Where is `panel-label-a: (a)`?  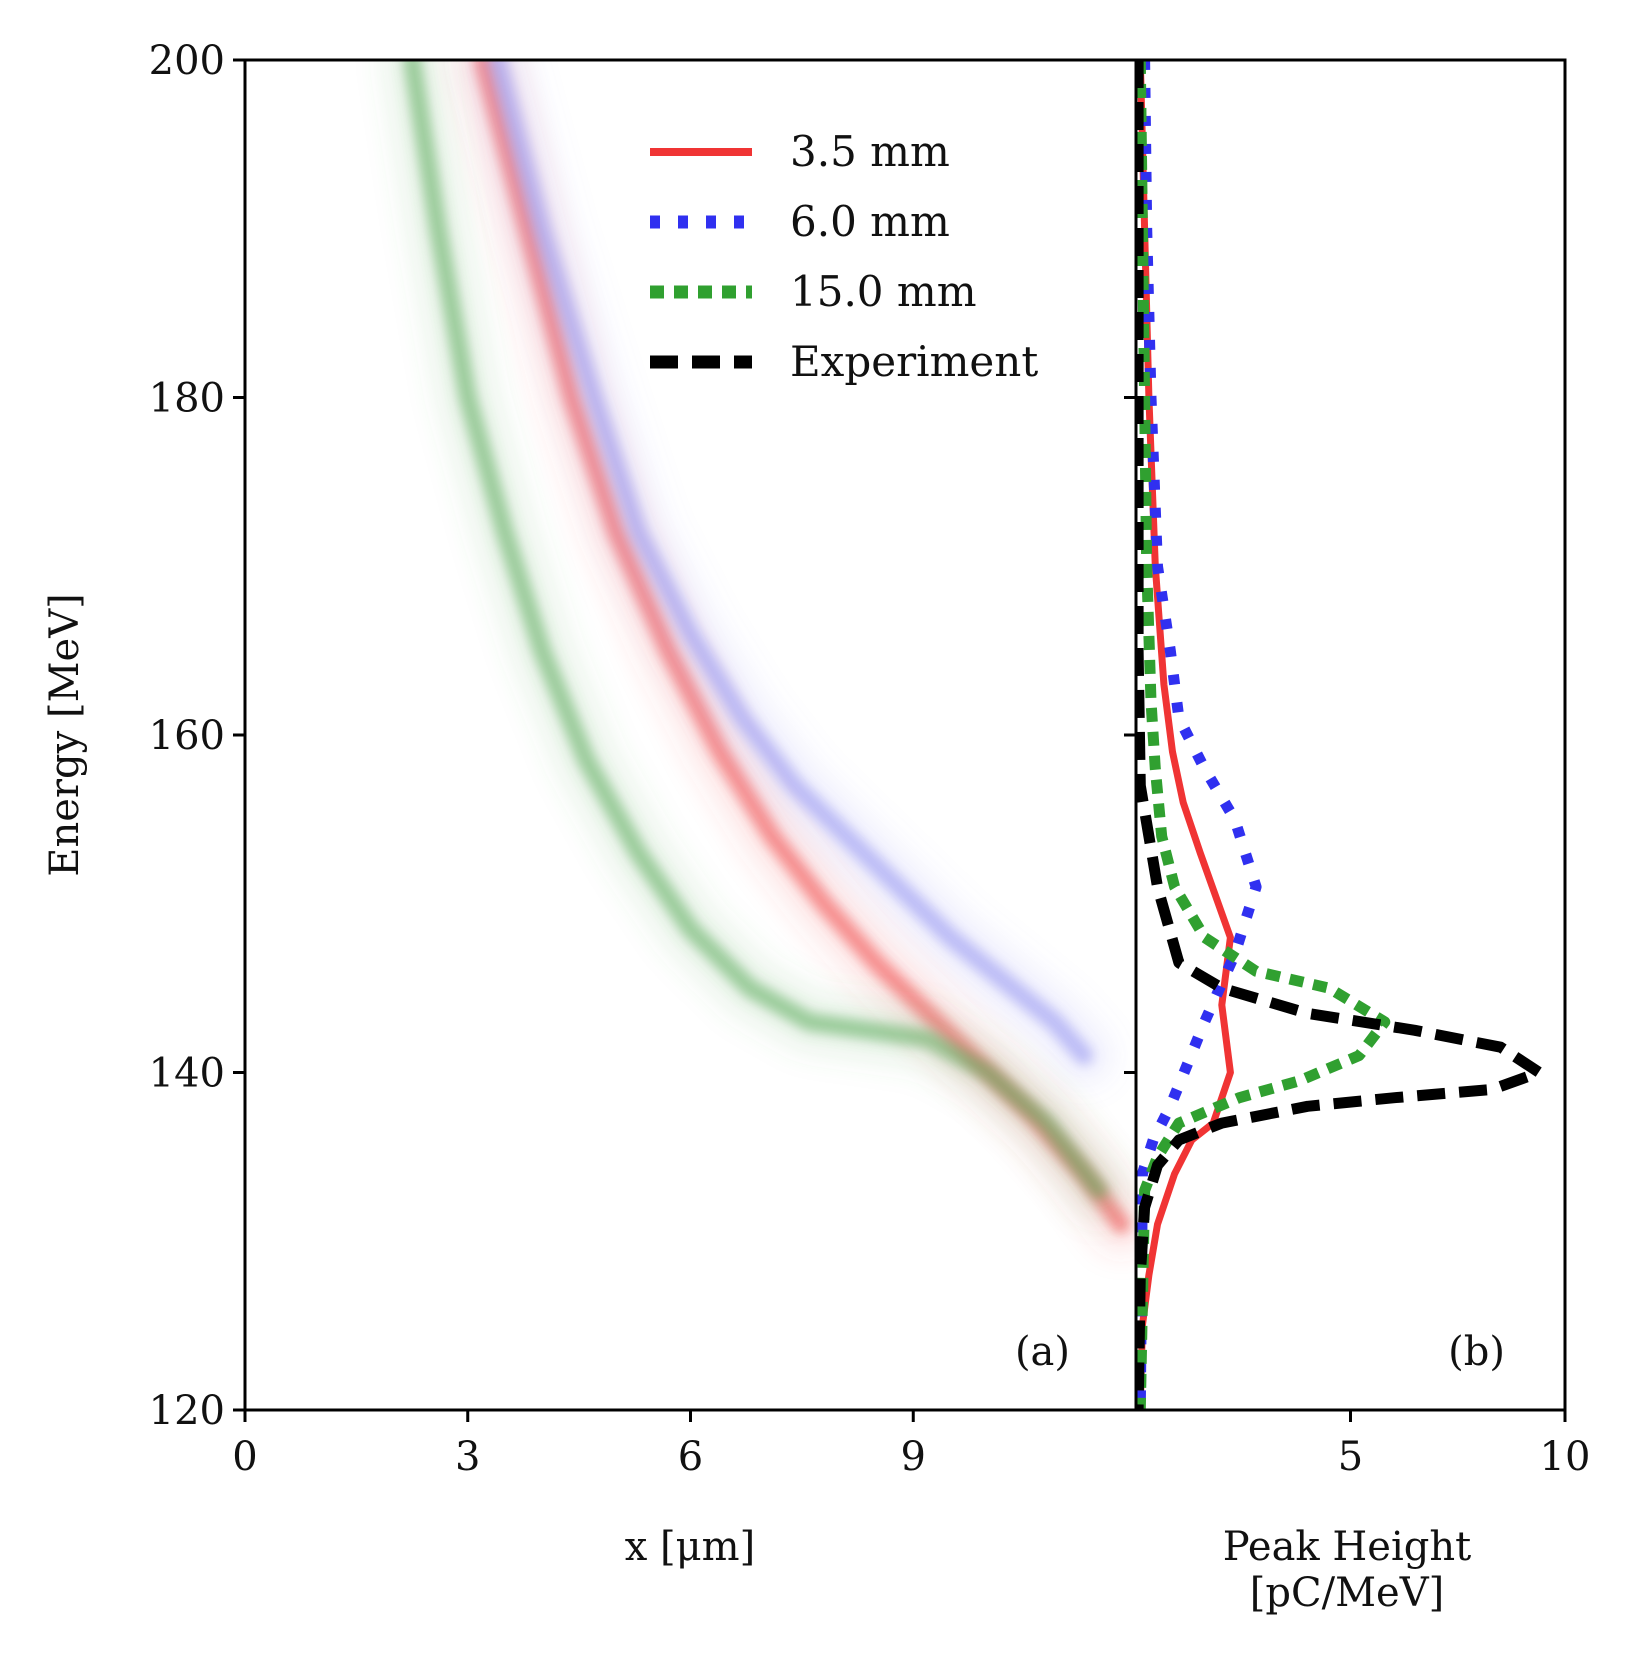
panel-label-a: (a) is located at coordinates (1042, 1352).